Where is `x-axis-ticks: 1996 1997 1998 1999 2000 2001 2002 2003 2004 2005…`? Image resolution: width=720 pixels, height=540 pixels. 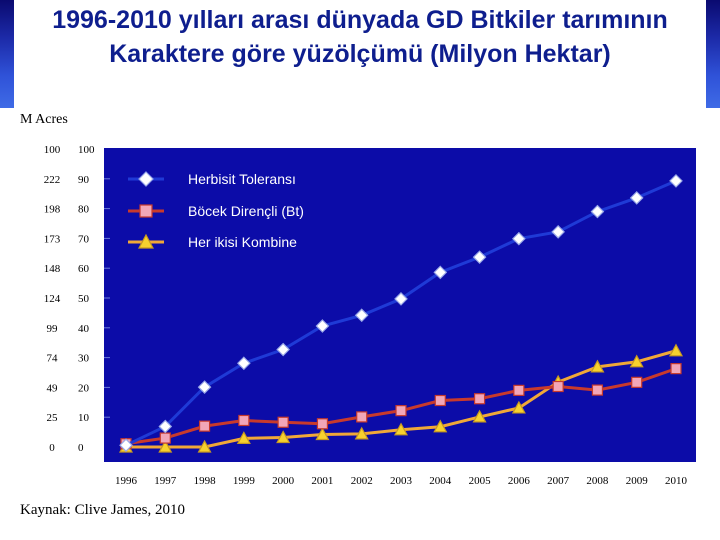
x-axis-ticks: 1996 1997 1998 1999 2000 2001 2002 2003 2004 2005… is located at coordinates (401, 481).